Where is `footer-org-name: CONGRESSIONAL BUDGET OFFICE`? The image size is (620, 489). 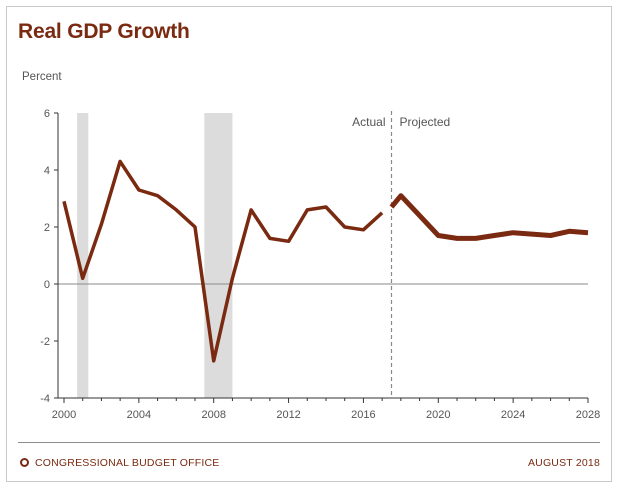 footer-org-name: CONGRESSIONAL BUDGET OFFICE is located at coordinates (127, 463).